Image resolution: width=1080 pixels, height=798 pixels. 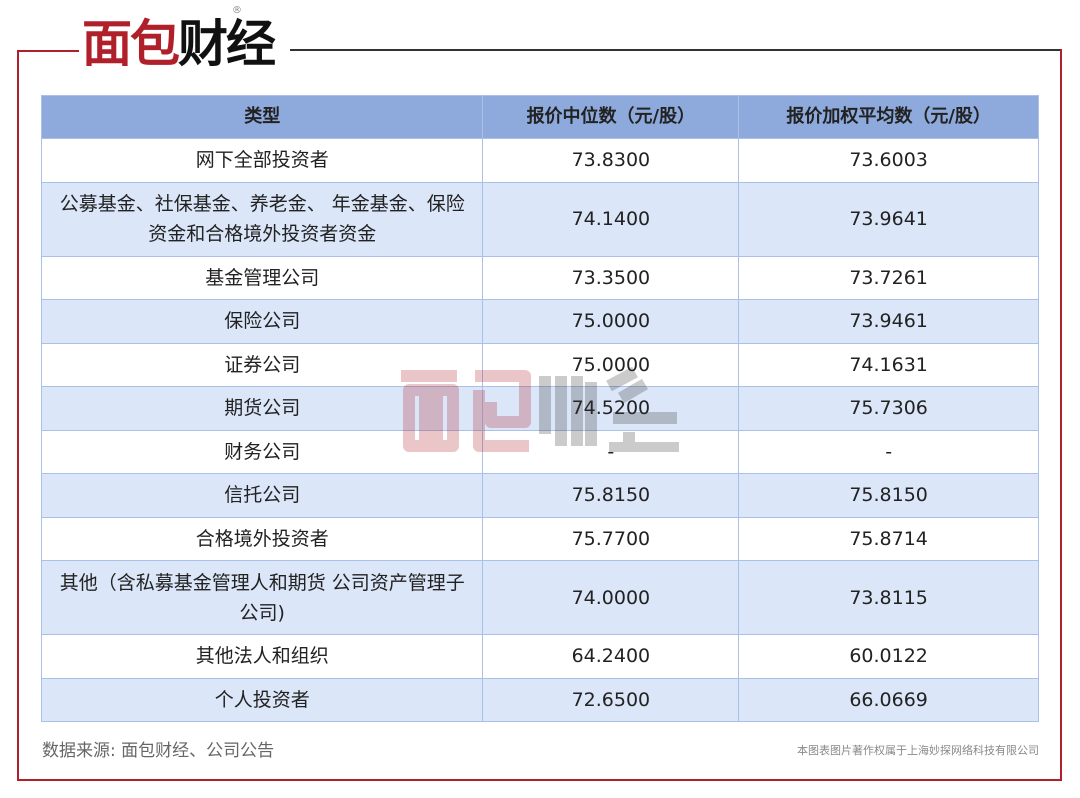 I want to click on logo-red-text: 面包, so click(x=131, y=44).